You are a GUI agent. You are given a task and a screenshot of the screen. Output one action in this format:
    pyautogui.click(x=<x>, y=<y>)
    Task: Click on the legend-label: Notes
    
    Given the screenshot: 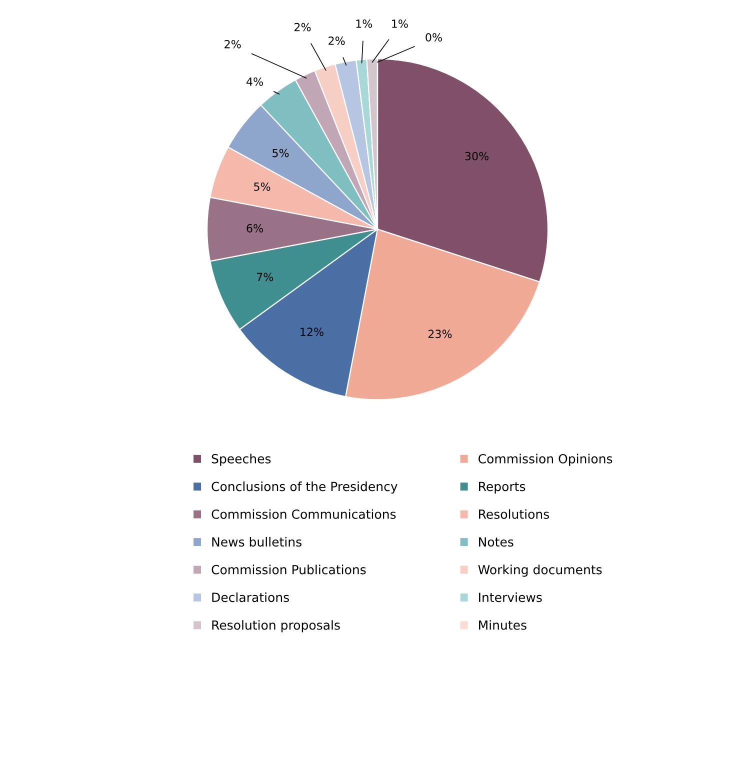 What is the action you would take?
    pyautogui.click(x=496, y=542)
    